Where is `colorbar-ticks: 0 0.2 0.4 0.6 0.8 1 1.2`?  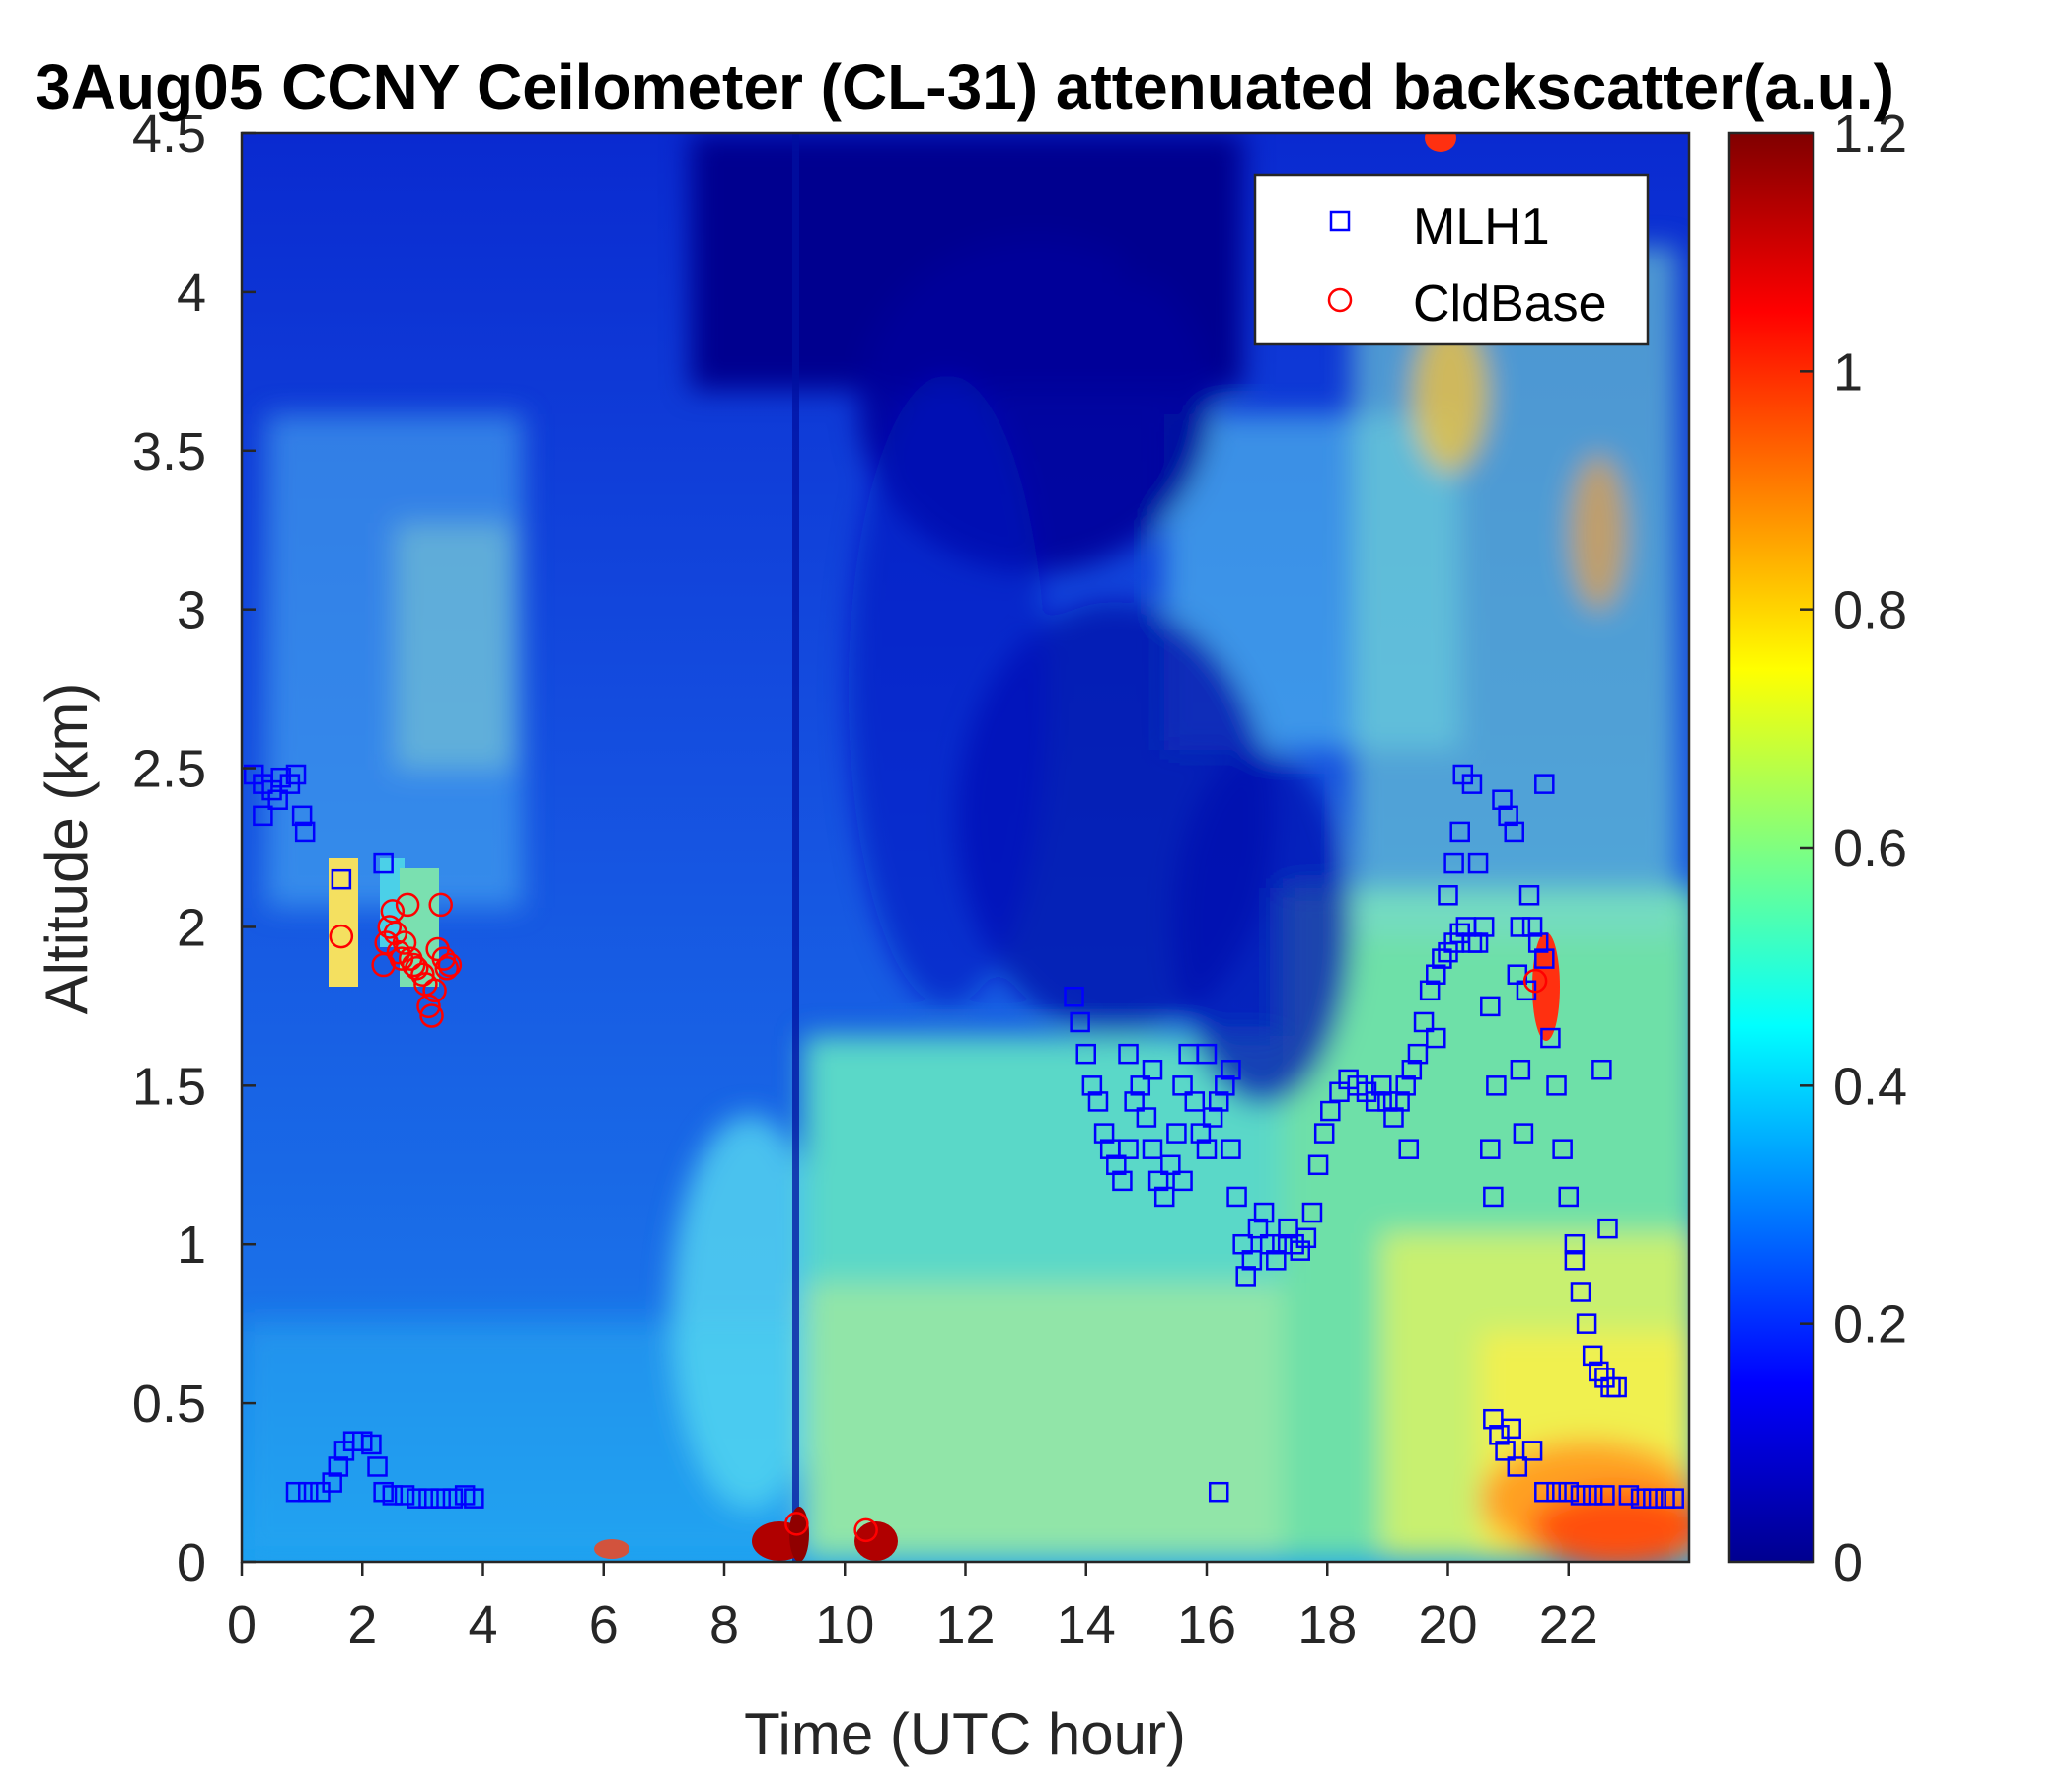 colorbar-ticks: 0 0.2 0.4 0.6 0.8 1 1.2 is located at coordinates (1854, 849).